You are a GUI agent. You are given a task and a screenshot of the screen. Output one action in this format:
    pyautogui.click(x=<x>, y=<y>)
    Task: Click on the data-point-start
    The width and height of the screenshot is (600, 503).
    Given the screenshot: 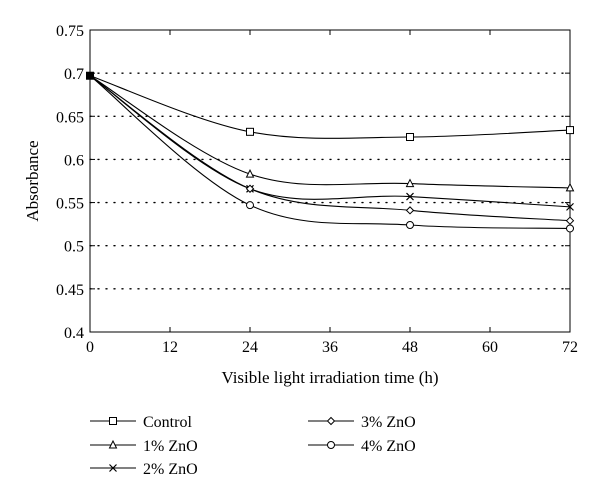 What is the action you would take?
    pyautogui.click(x=90, y=75)
    